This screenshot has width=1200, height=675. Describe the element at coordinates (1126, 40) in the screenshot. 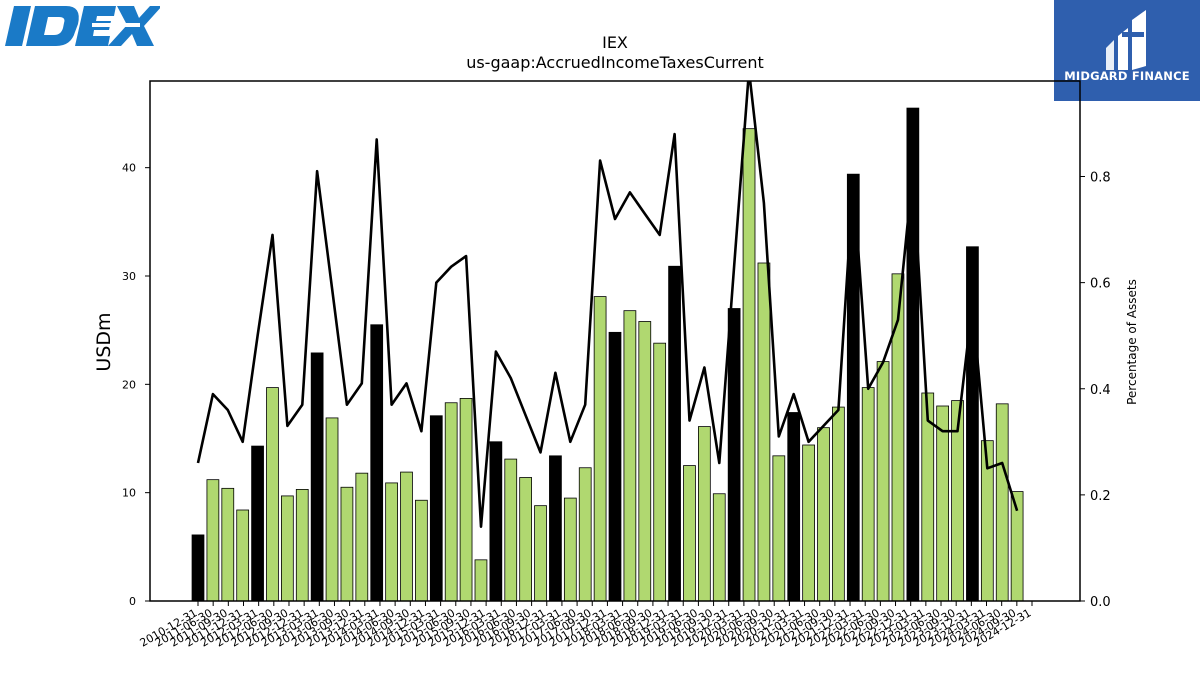

I see `midgard-emblem-icon` at that location.